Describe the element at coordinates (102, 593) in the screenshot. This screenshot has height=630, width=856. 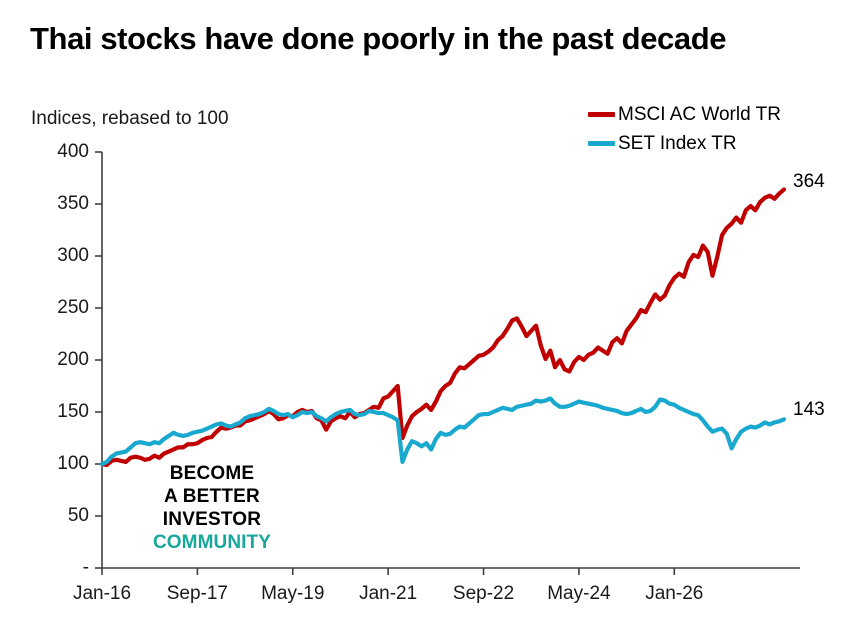
I see `x-tick-label: Jan-16` at that location.